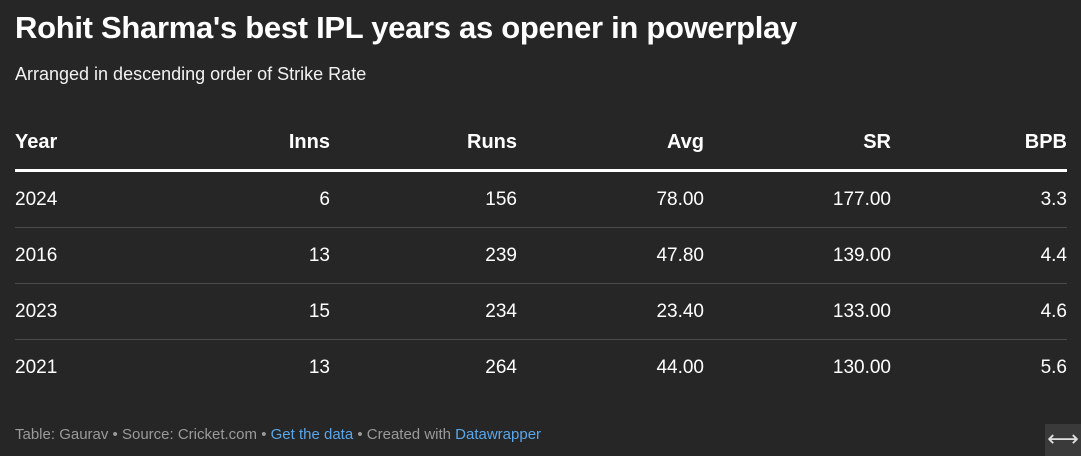  I want to click on cell-runs: 239, so click(423, 255).